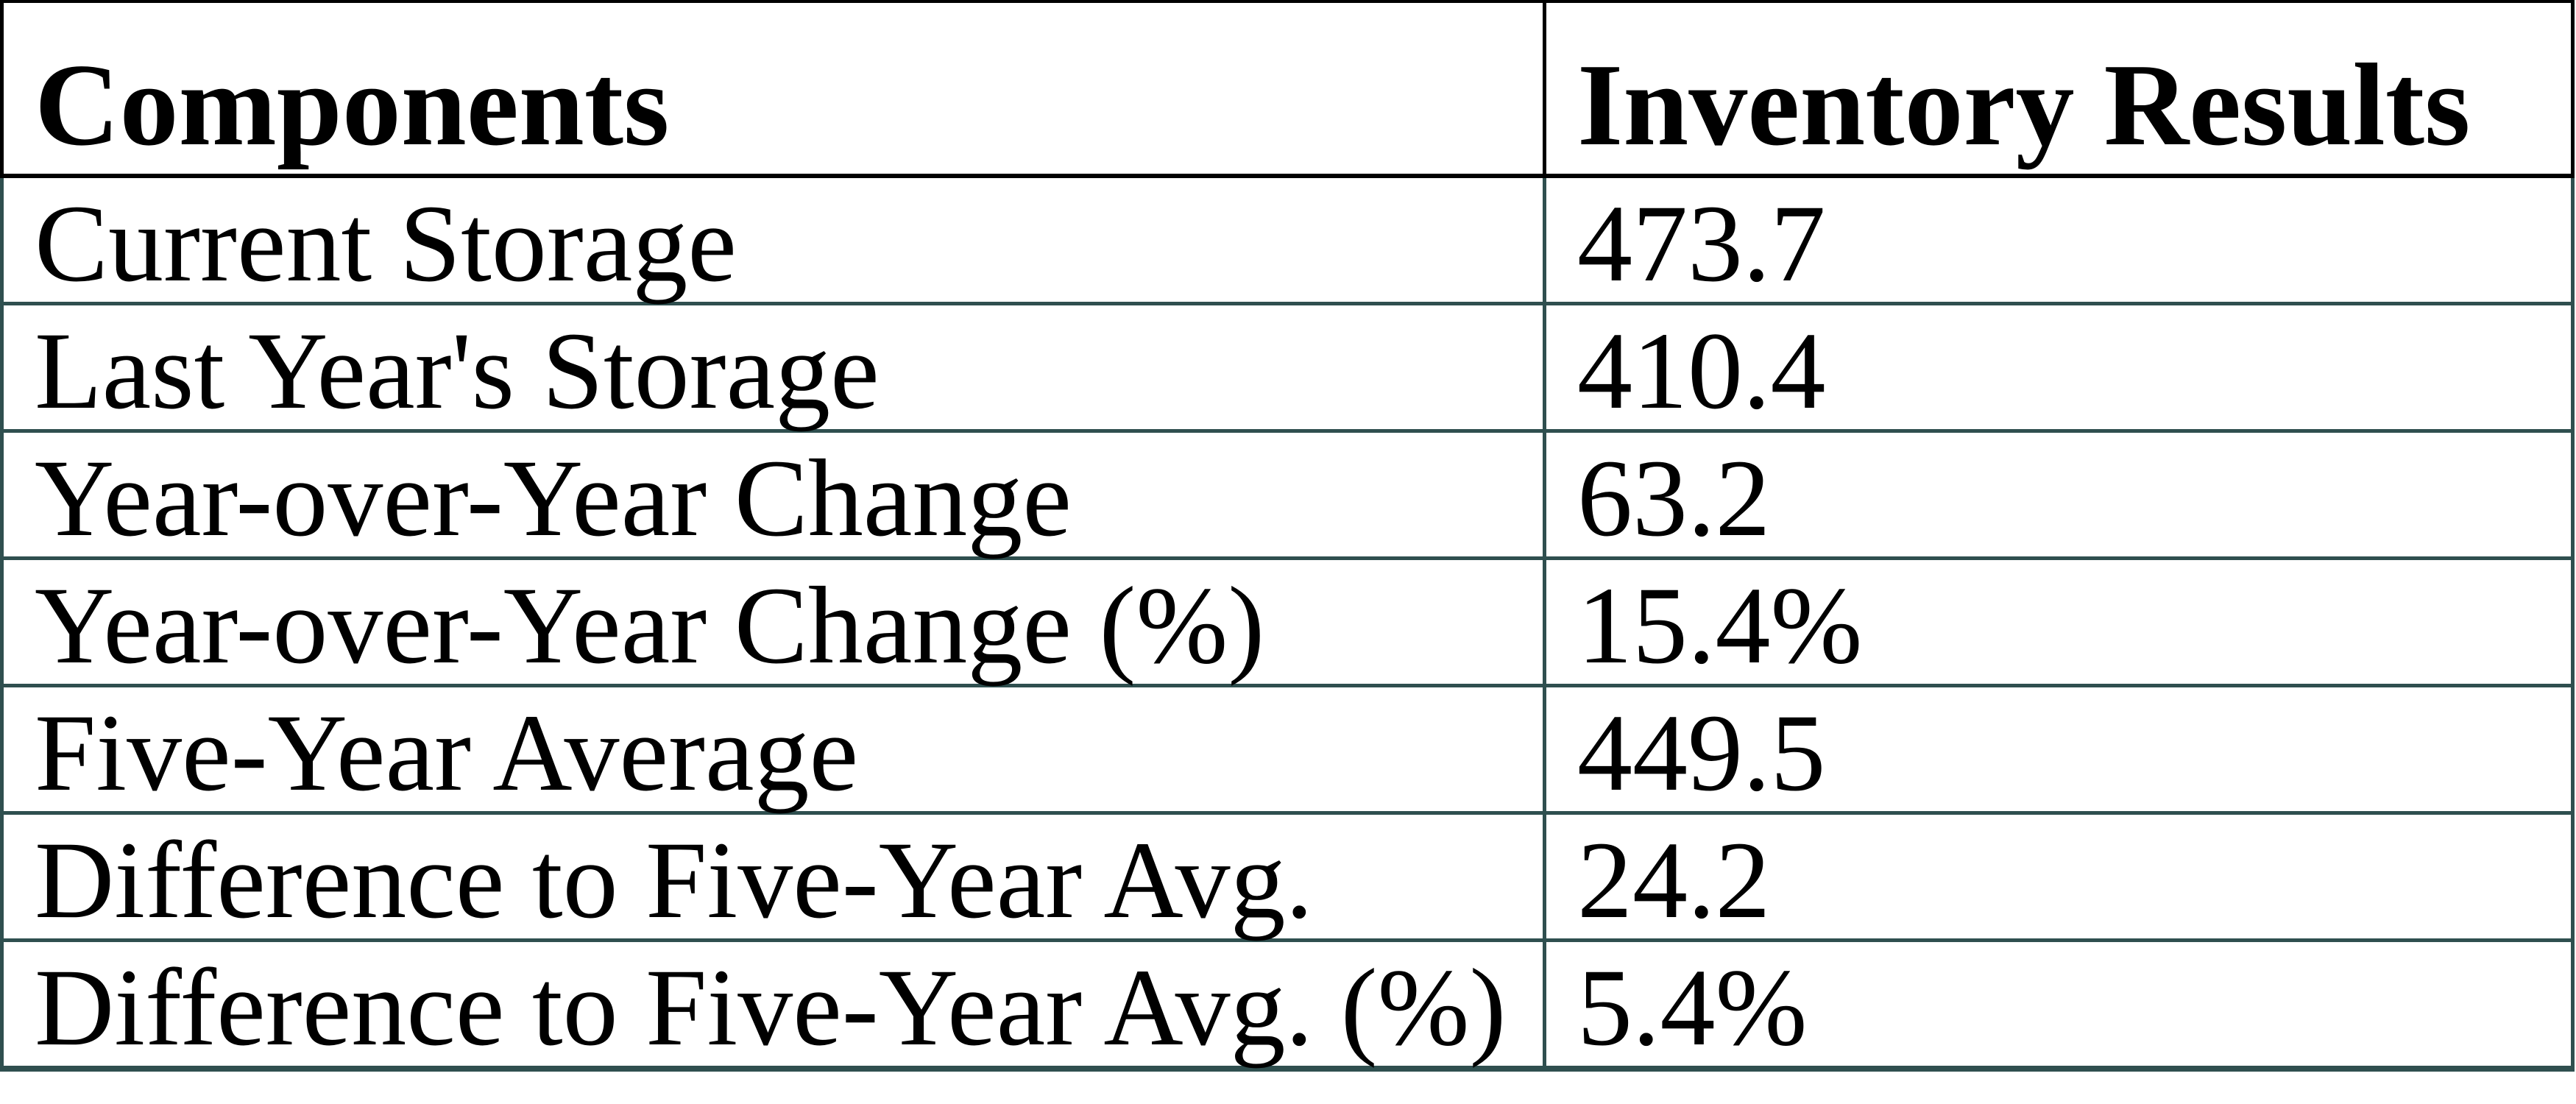 The width and height of the screenshot is (2576, 1104). Describe the element at coordinates (773, 1005) in the screenshot. I see `component-label-cell: Difference to Five-Year Avg. (%)` at that location.